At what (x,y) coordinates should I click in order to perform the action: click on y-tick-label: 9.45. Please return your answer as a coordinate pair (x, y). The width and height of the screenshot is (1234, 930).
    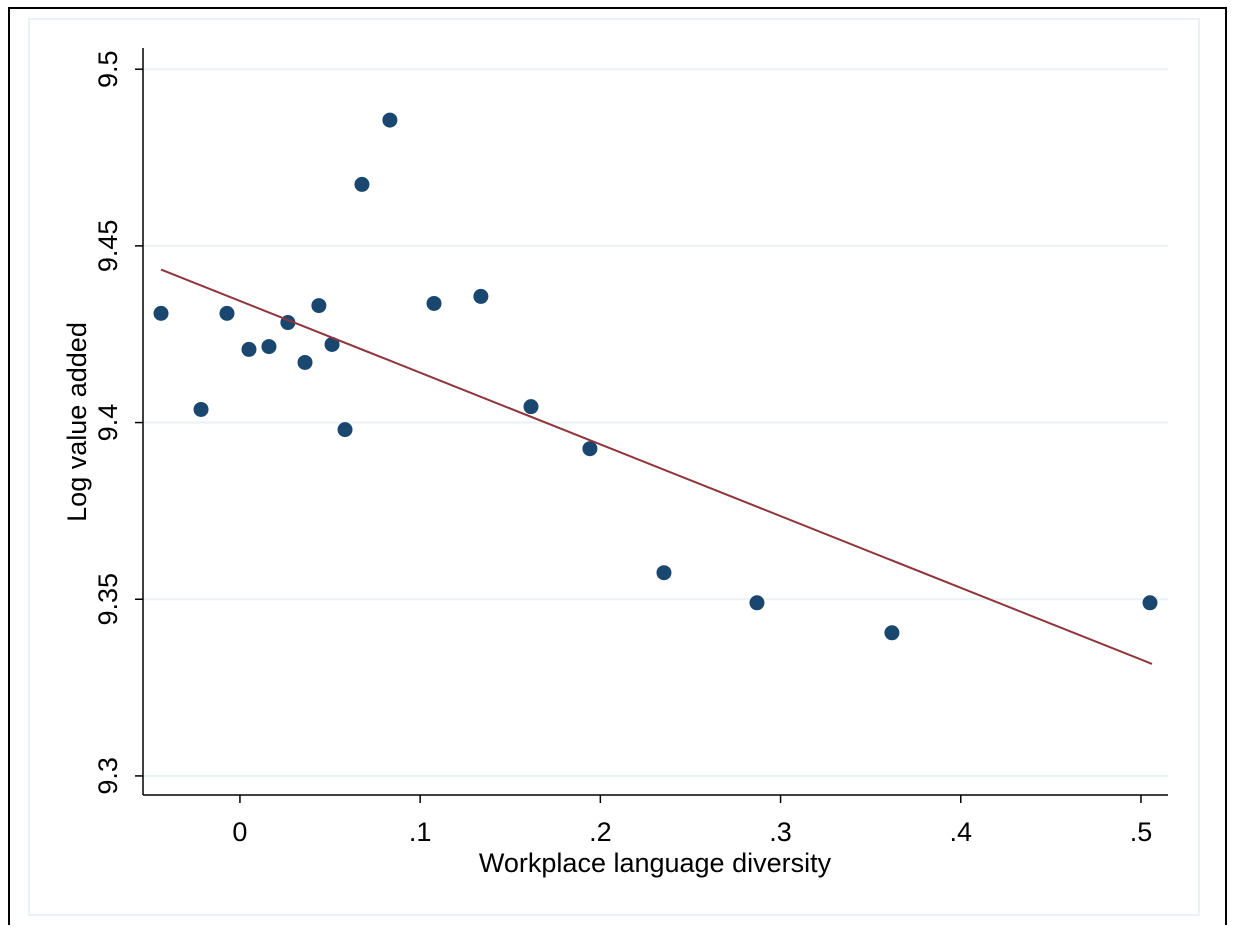
    Looking at the image, I should click on (108, 246).